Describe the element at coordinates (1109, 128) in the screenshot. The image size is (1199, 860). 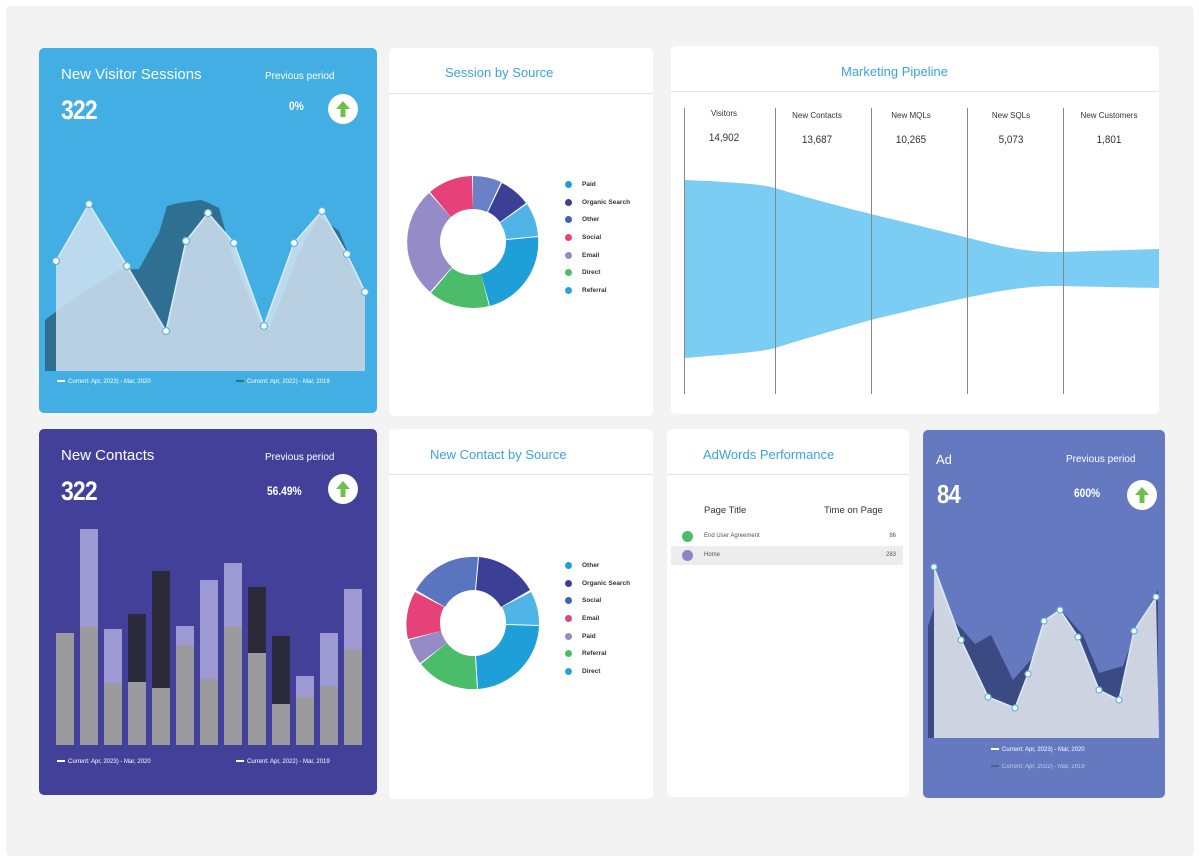
I see `pipeline-stage: New Customers 1,801` at that location.